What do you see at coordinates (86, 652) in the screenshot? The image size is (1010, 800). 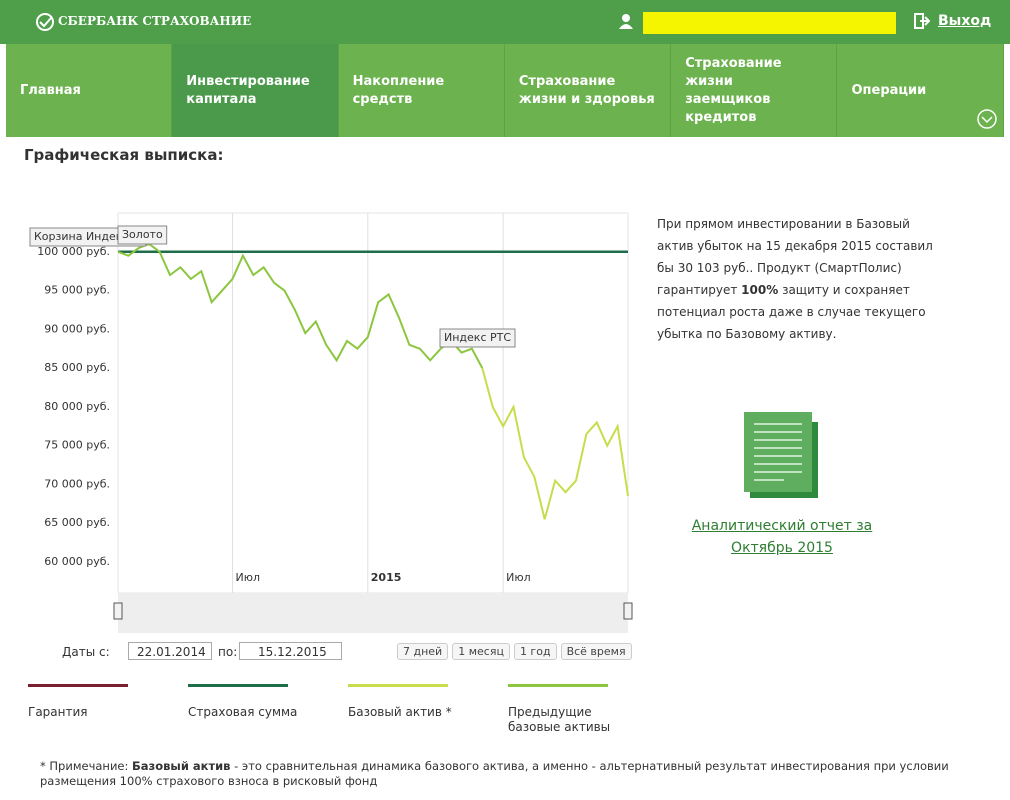 I see `date-from-label: Даты с:` at bounding box center [86, 652].